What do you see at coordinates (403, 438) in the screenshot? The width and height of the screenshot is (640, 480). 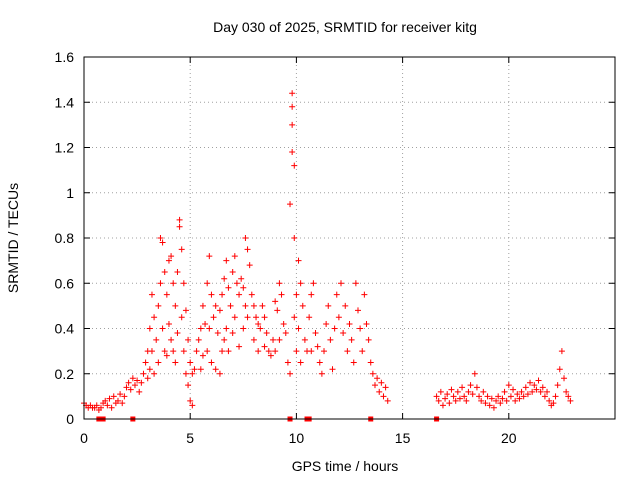 I see `x-tick-label: 15` at bounding box center [403, 438].